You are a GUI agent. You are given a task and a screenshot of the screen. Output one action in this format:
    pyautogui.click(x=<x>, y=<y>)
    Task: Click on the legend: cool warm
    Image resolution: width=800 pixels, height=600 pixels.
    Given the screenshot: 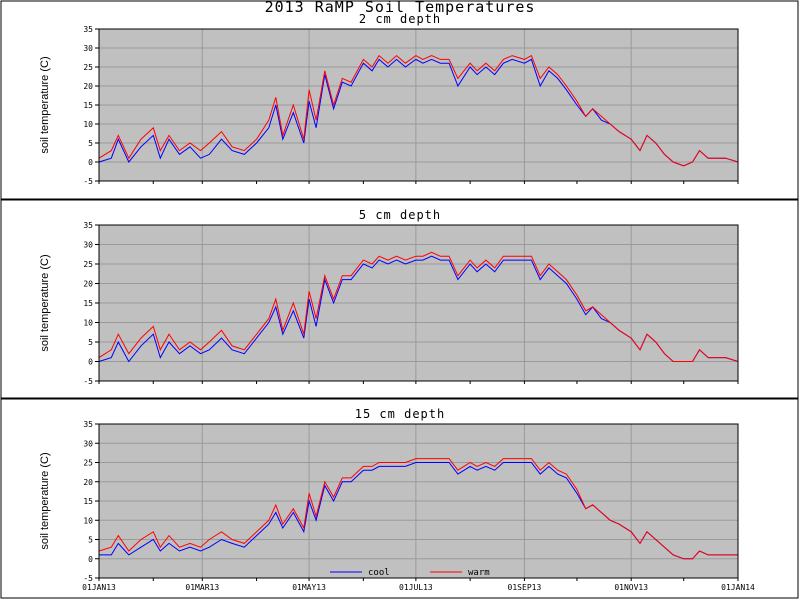 What is the action you would take?
    pyautogui.click(x=410, y=573)
    